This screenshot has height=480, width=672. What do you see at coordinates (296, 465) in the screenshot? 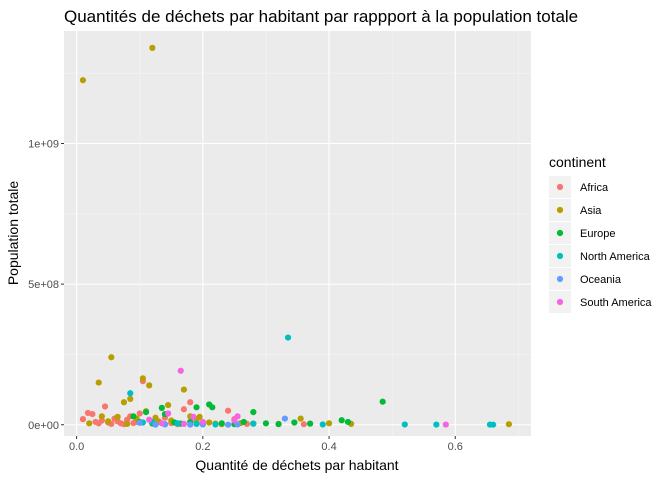
I see `x-axis-label: Quantité de déchets par habitant` at bounding box center [296, 465].